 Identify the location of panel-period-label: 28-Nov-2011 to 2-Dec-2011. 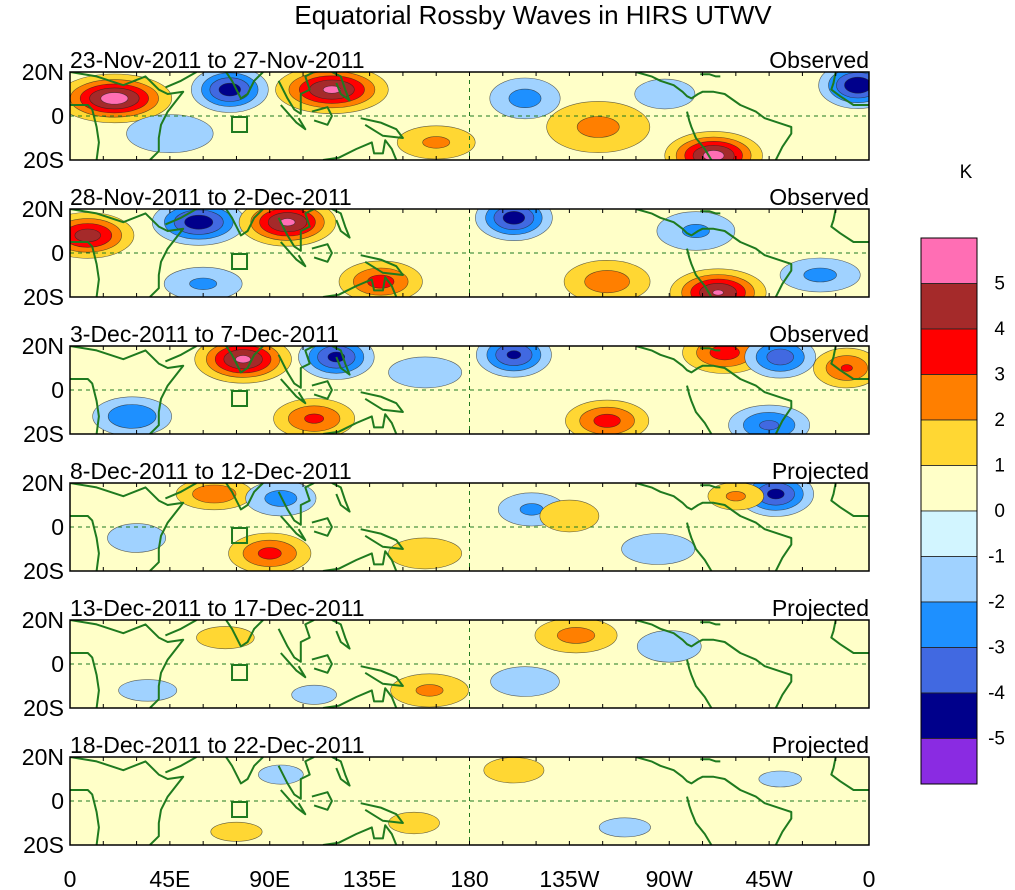
(211, 197).